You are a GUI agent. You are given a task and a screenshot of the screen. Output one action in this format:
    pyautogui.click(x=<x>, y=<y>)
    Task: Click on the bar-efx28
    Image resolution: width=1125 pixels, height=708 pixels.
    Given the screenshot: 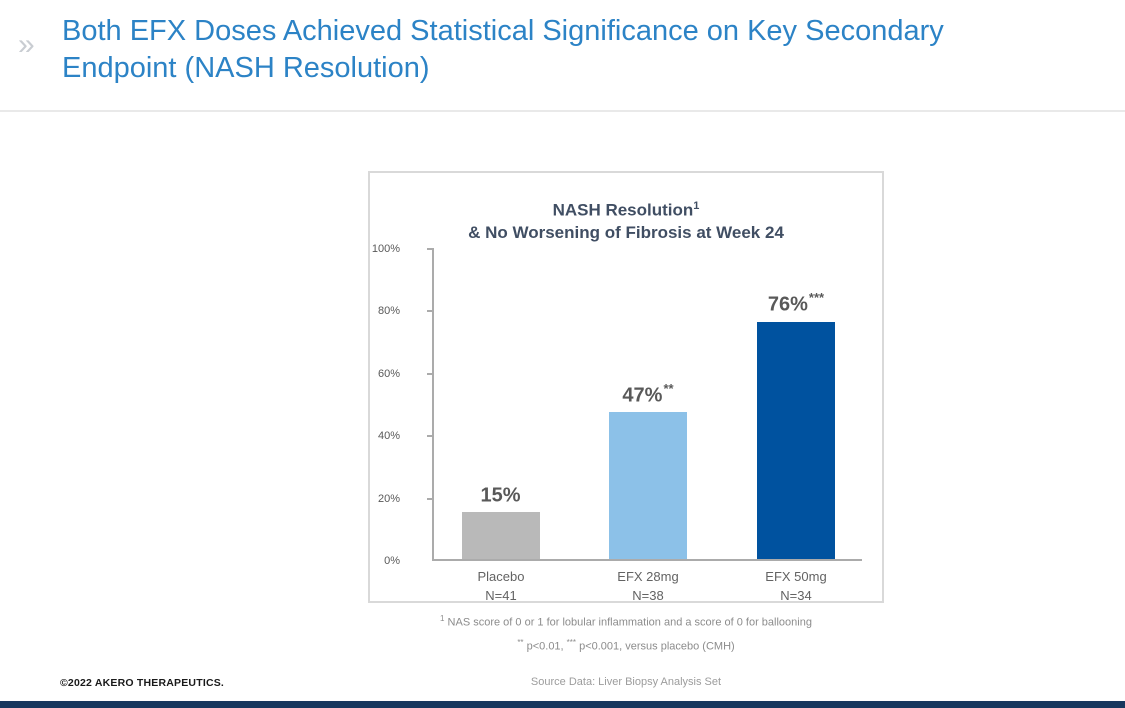 What is the action you would take?
    pyautogui.click(x=648, y=485)
    